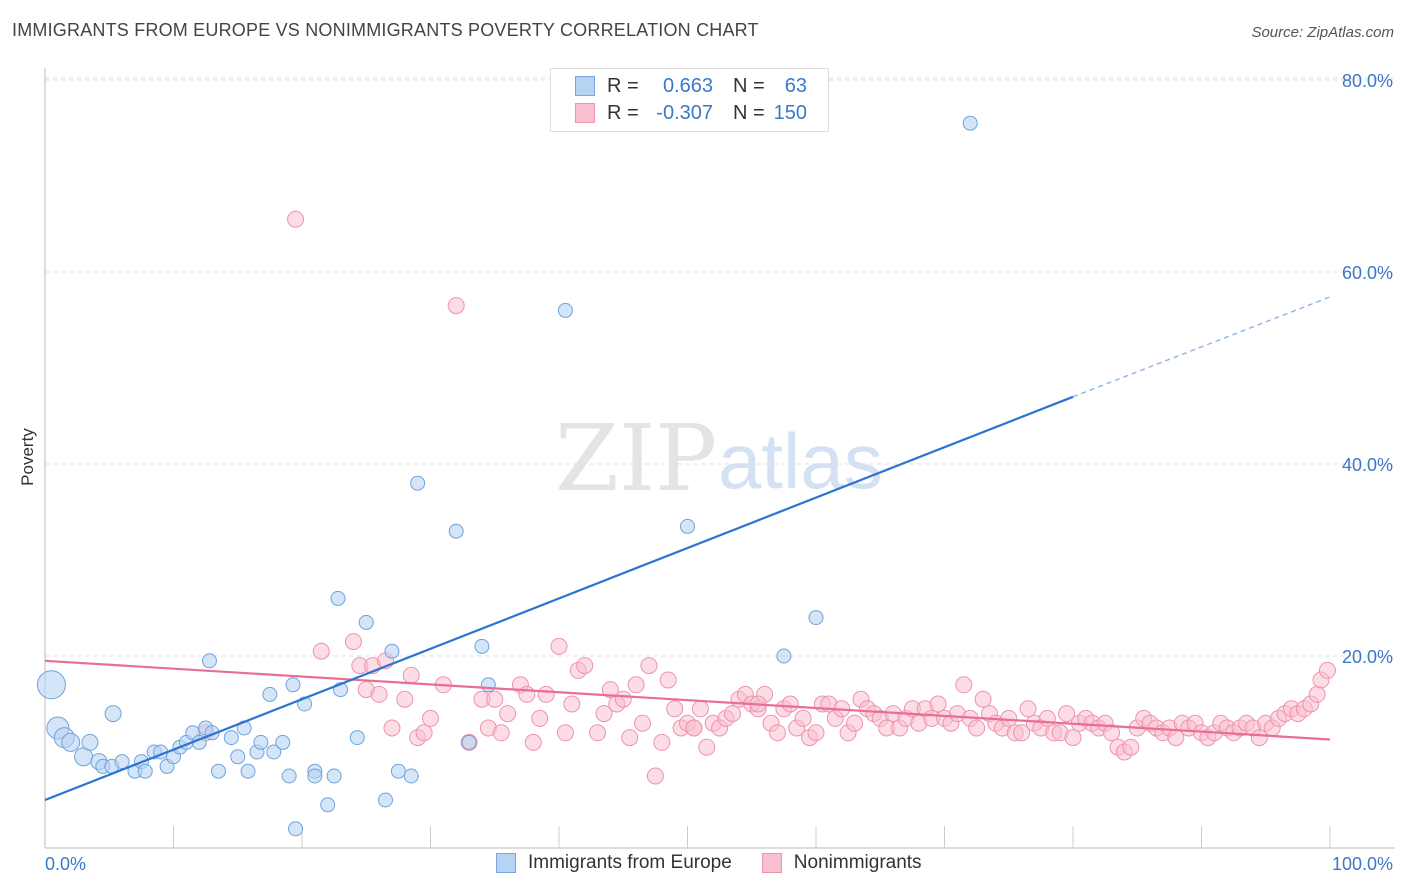 This screenshot has height=892, width=1406. I want to click on y-tick-label: 80.0%, so click(1367, 81).